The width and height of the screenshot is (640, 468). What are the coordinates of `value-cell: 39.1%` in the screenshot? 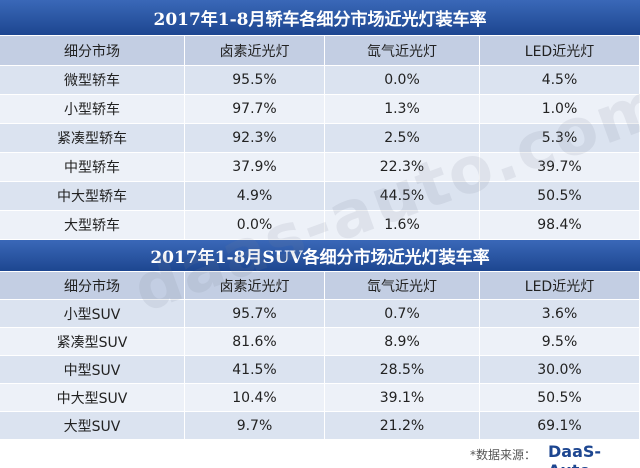 It's located at (402, 398).